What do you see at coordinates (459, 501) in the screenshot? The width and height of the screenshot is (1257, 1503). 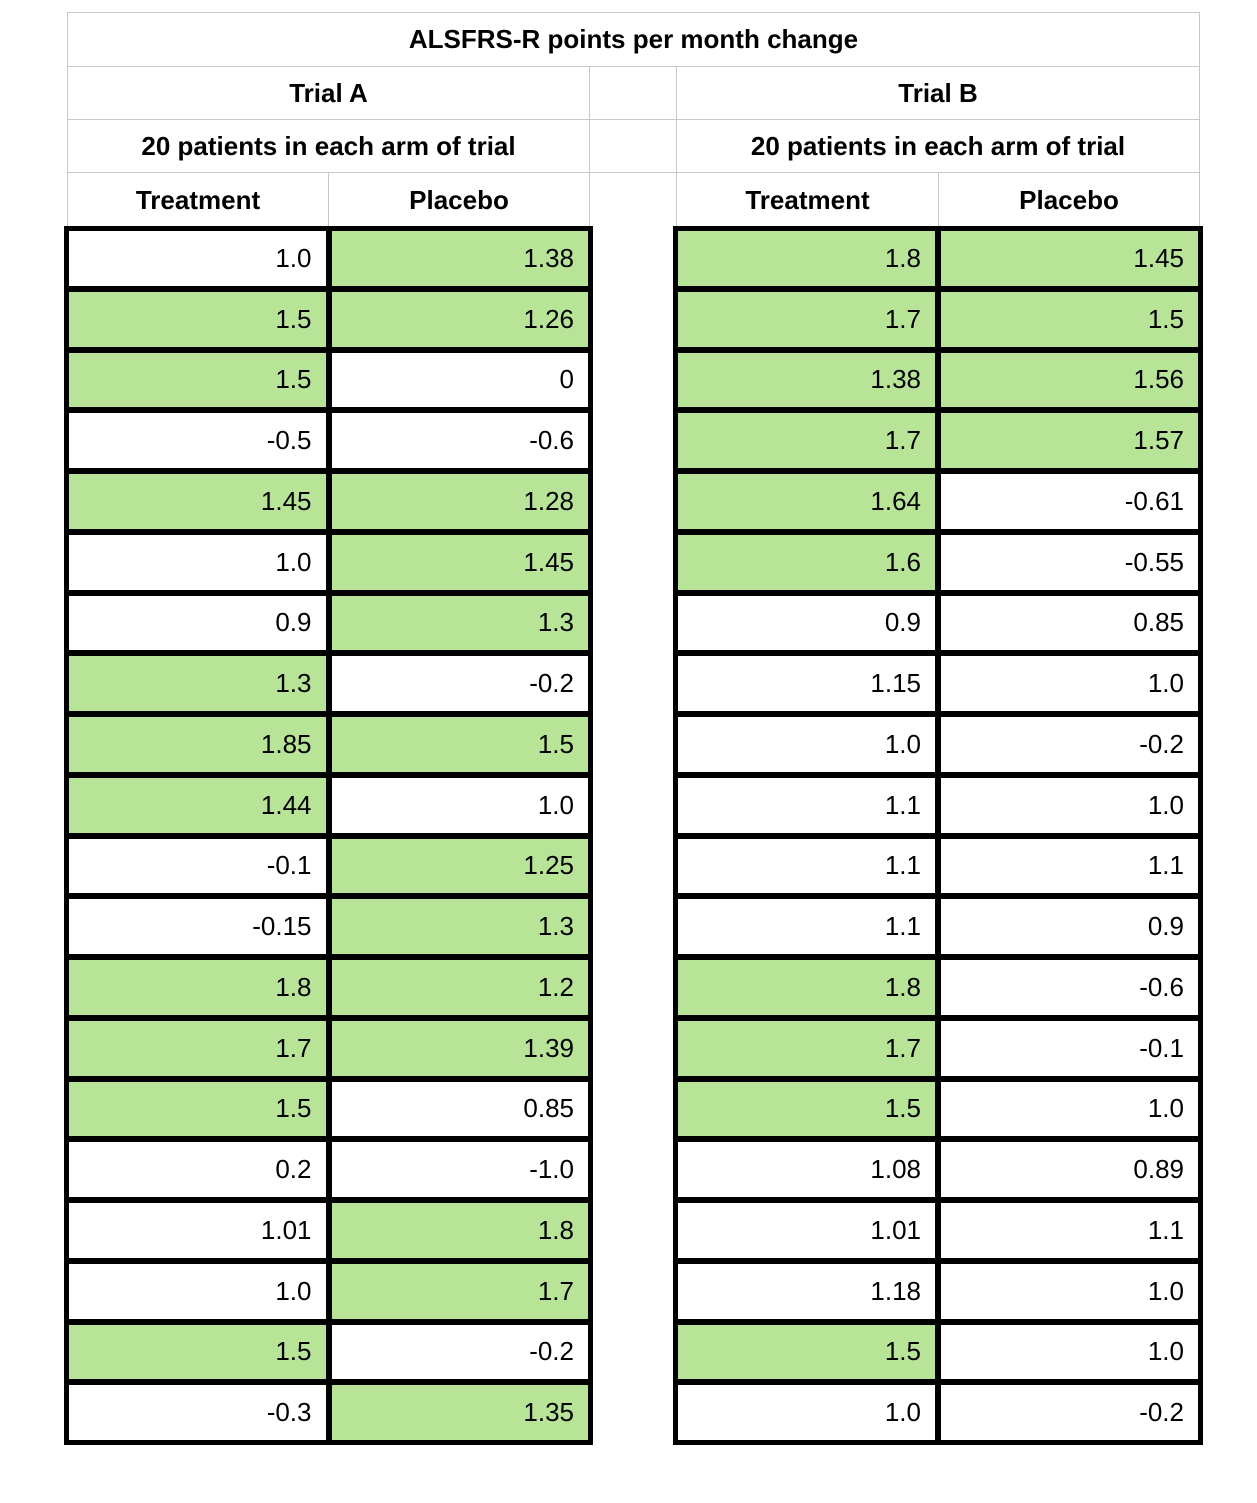 I see `trial-a-placebo-cell: 1.28` at bounding box center [459, 501].